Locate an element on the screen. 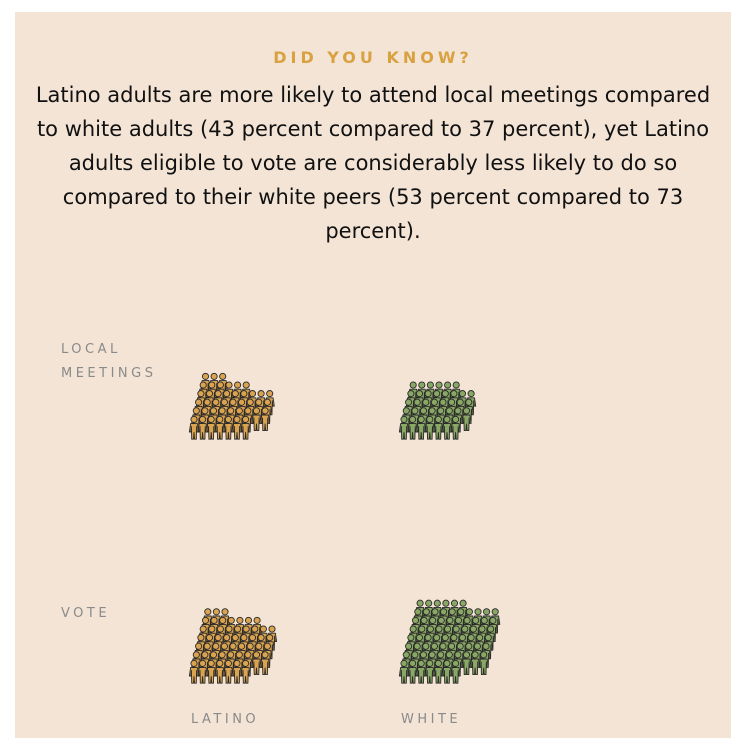 This screenshot has height=750, width=746. row-label-vote: VOTE is located at coordinates (86, 613).